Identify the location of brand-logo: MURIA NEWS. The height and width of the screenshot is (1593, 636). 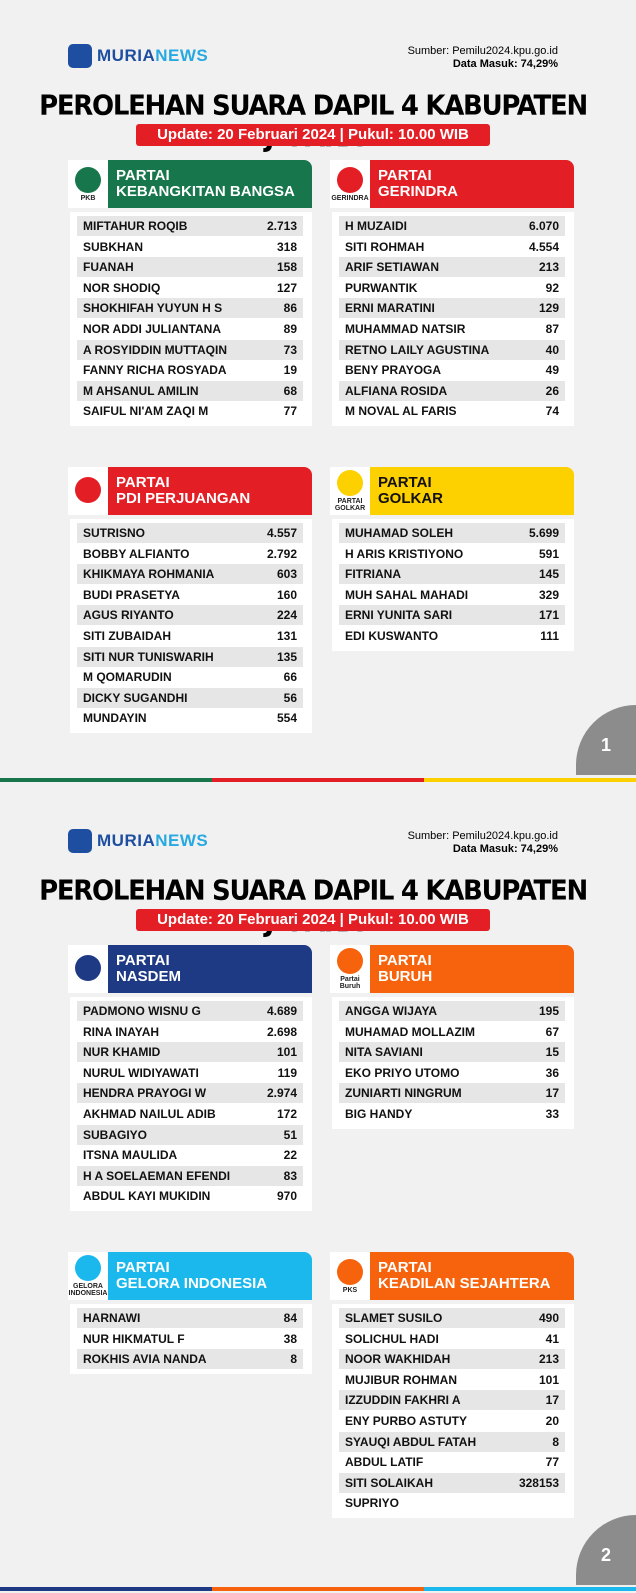
(138, 56).